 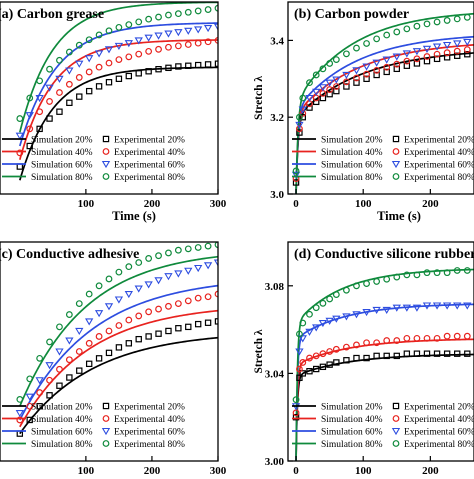 What do you see at coordinates (439, 408) in the screenshot?
I see `legend-experimental-label: Experimental 20%` at bounding box center [439, 408].